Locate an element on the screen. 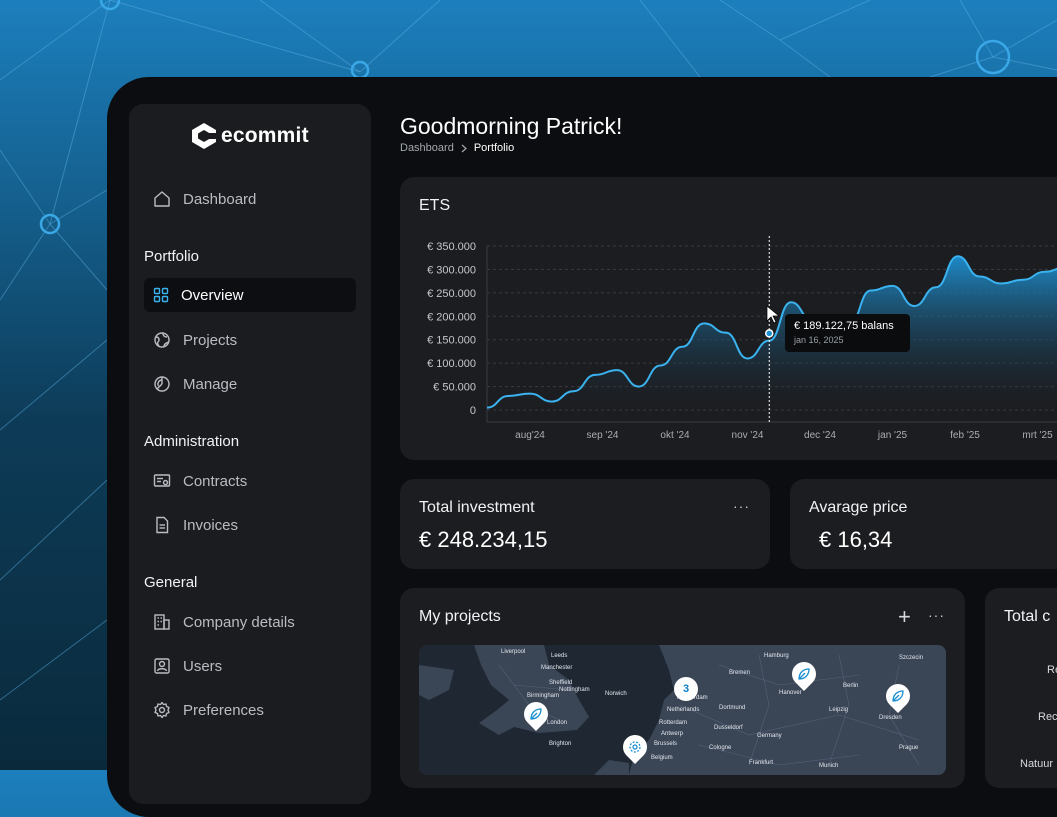  map-label: Berlin is located at coordinates (851, 686).